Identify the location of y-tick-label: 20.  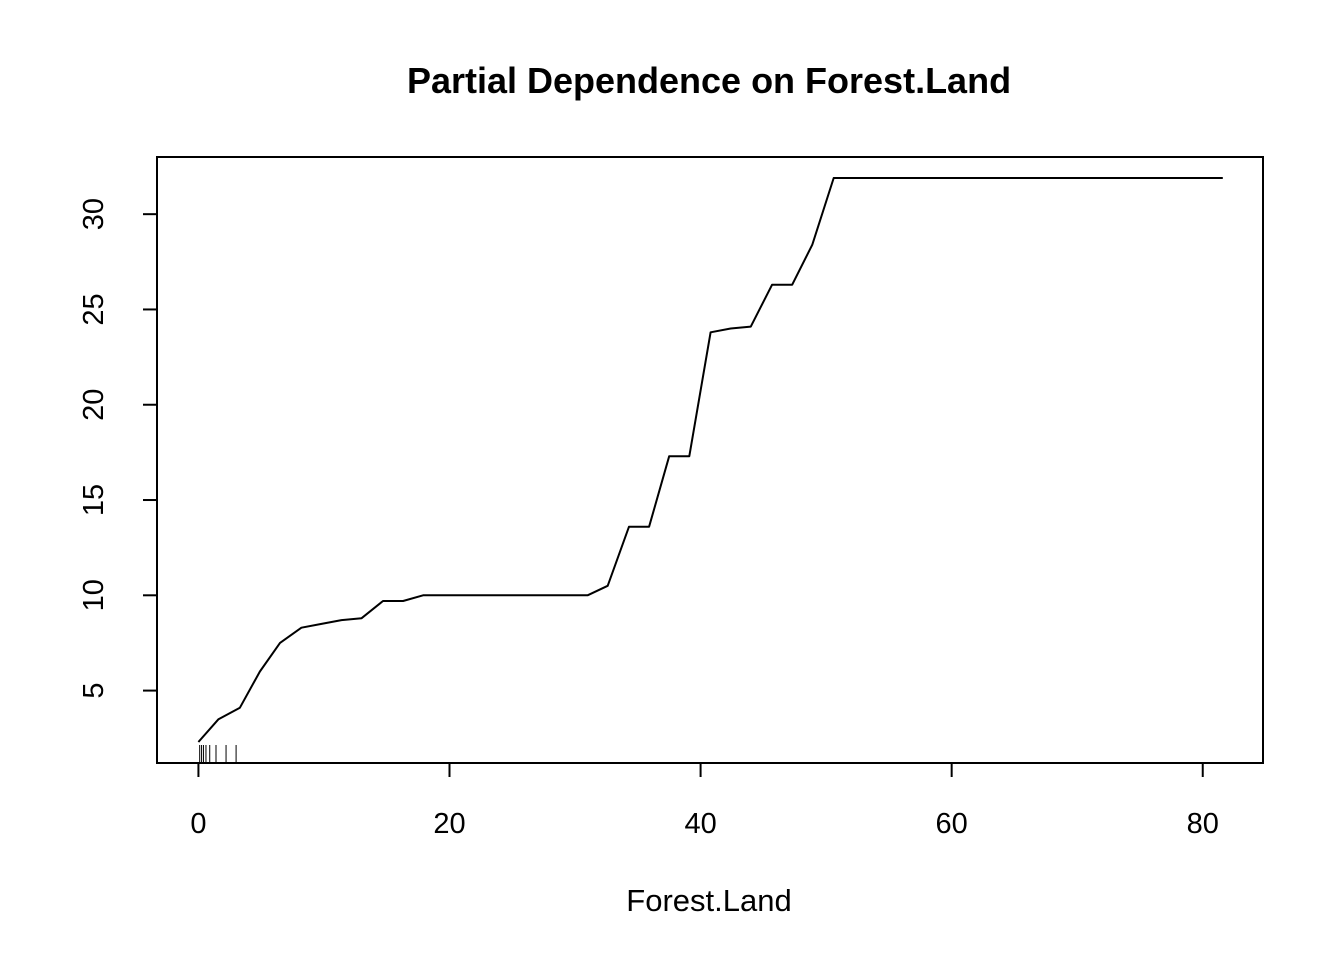
(94, 405).